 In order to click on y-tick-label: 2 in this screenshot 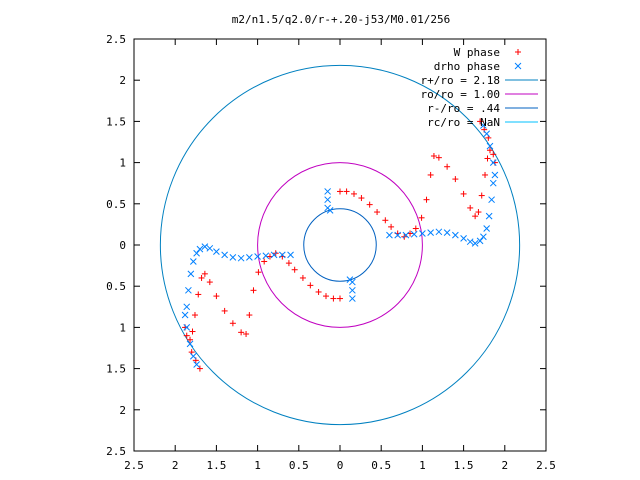, I will do `click(122, 80)`.